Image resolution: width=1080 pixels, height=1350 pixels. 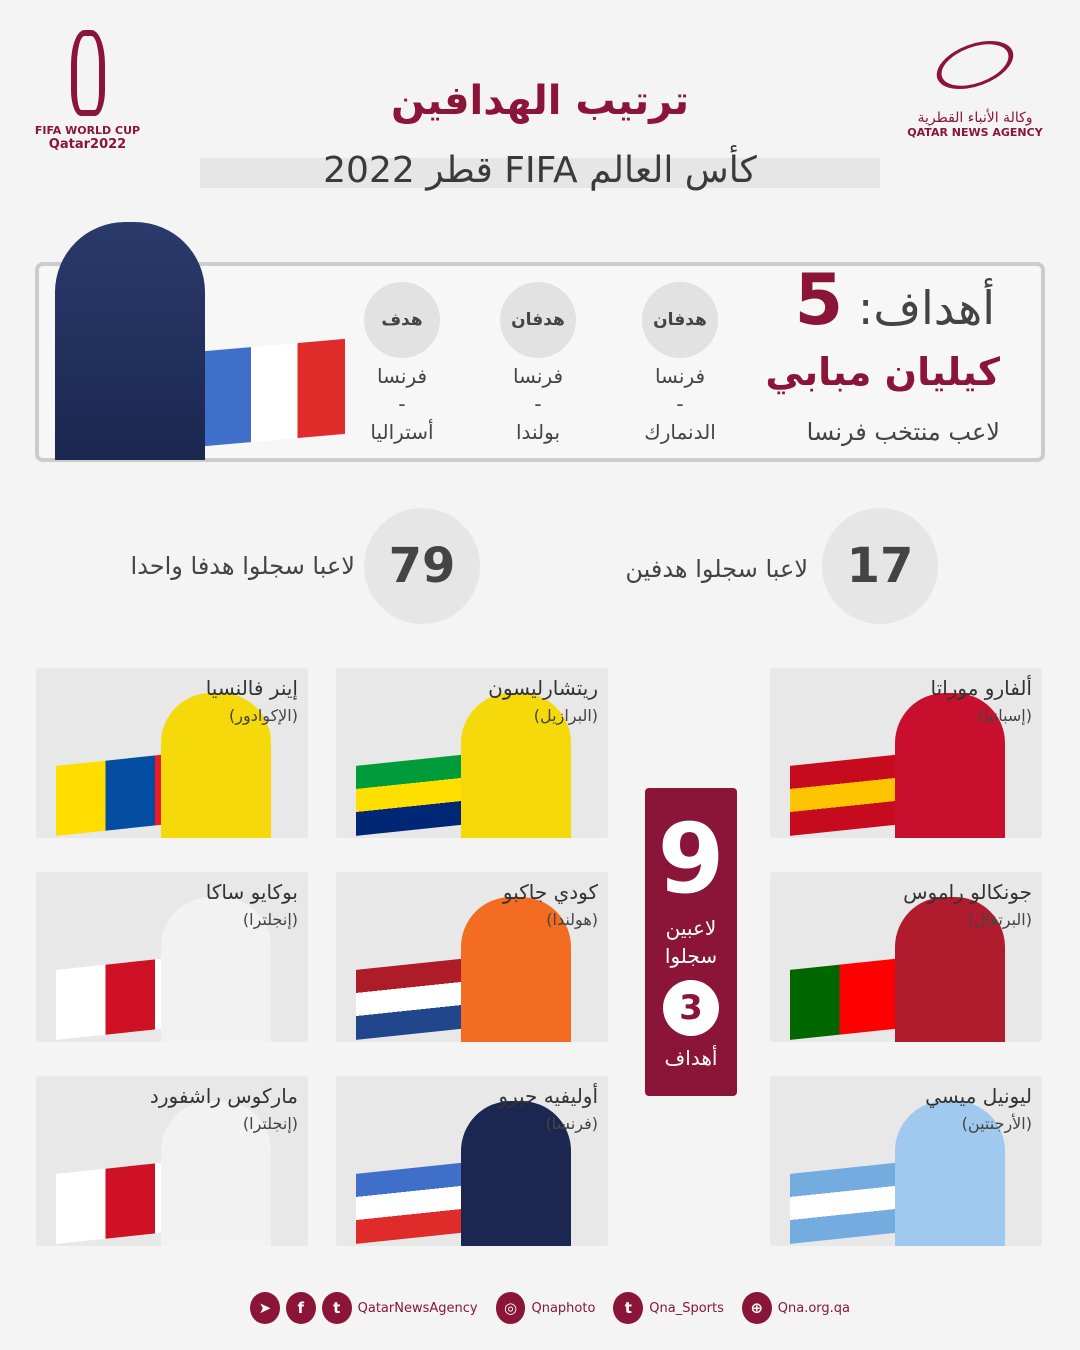 I want to click on player-country: (البرتغال), so click(x=999, y=919).